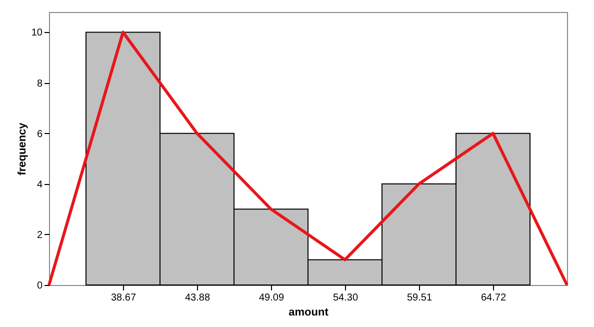 Image resolution: width=594 pixels, height=327 pixels. Describe the element at coordinates (123, 298) in the screenshot. I see `x-tick-label: 38.67` at that location.